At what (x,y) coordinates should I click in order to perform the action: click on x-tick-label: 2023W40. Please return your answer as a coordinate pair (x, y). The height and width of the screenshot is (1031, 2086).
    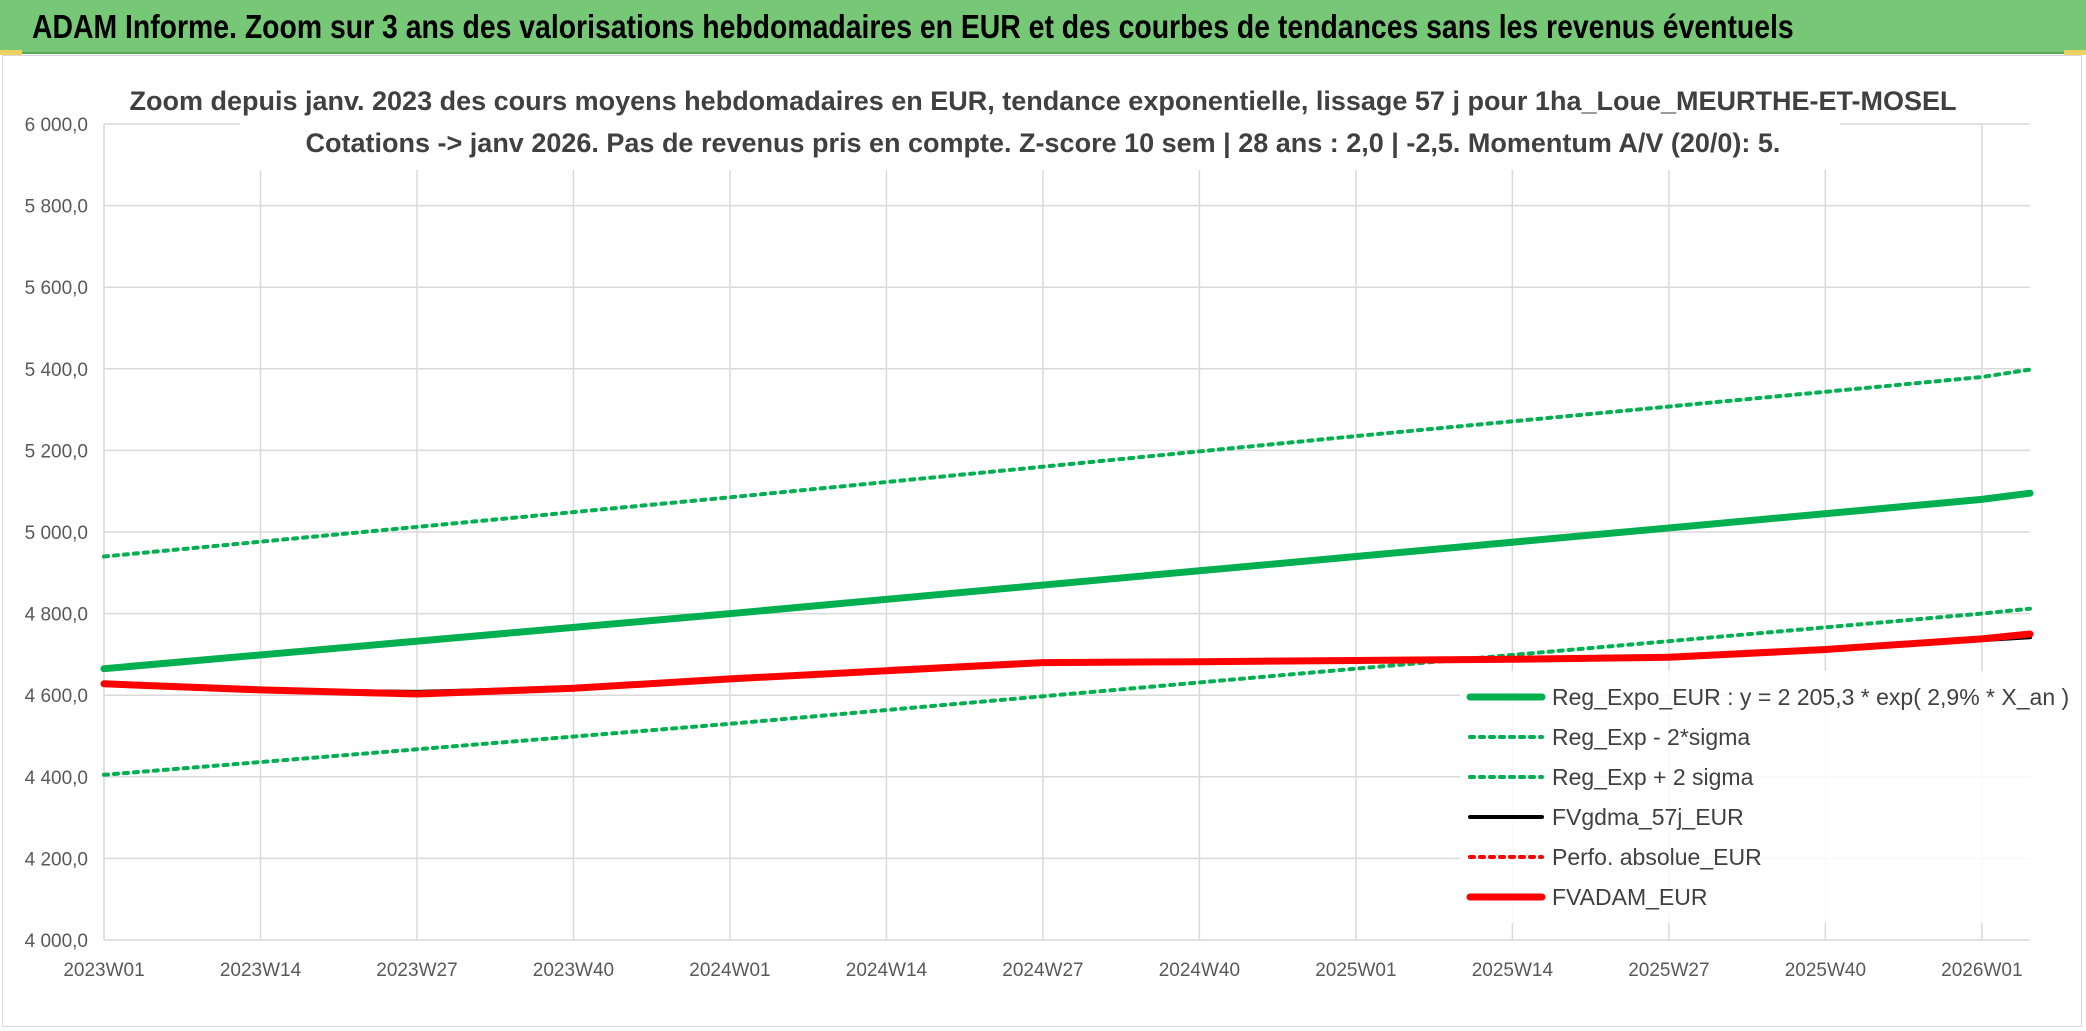
    Looking at the image, I should click on (573, 970).